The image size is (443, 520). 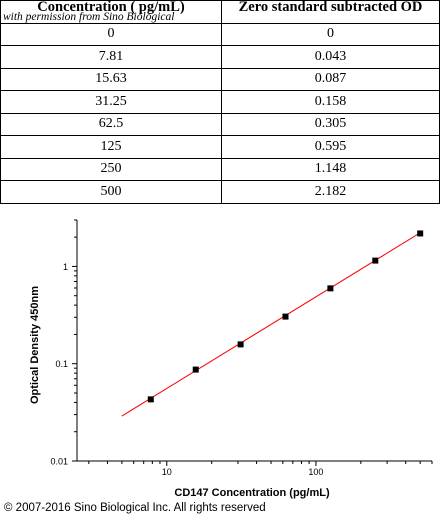 I want to click on x-axis-label: CD147 Concentration (pg/mL), so click(x=252, y=493).